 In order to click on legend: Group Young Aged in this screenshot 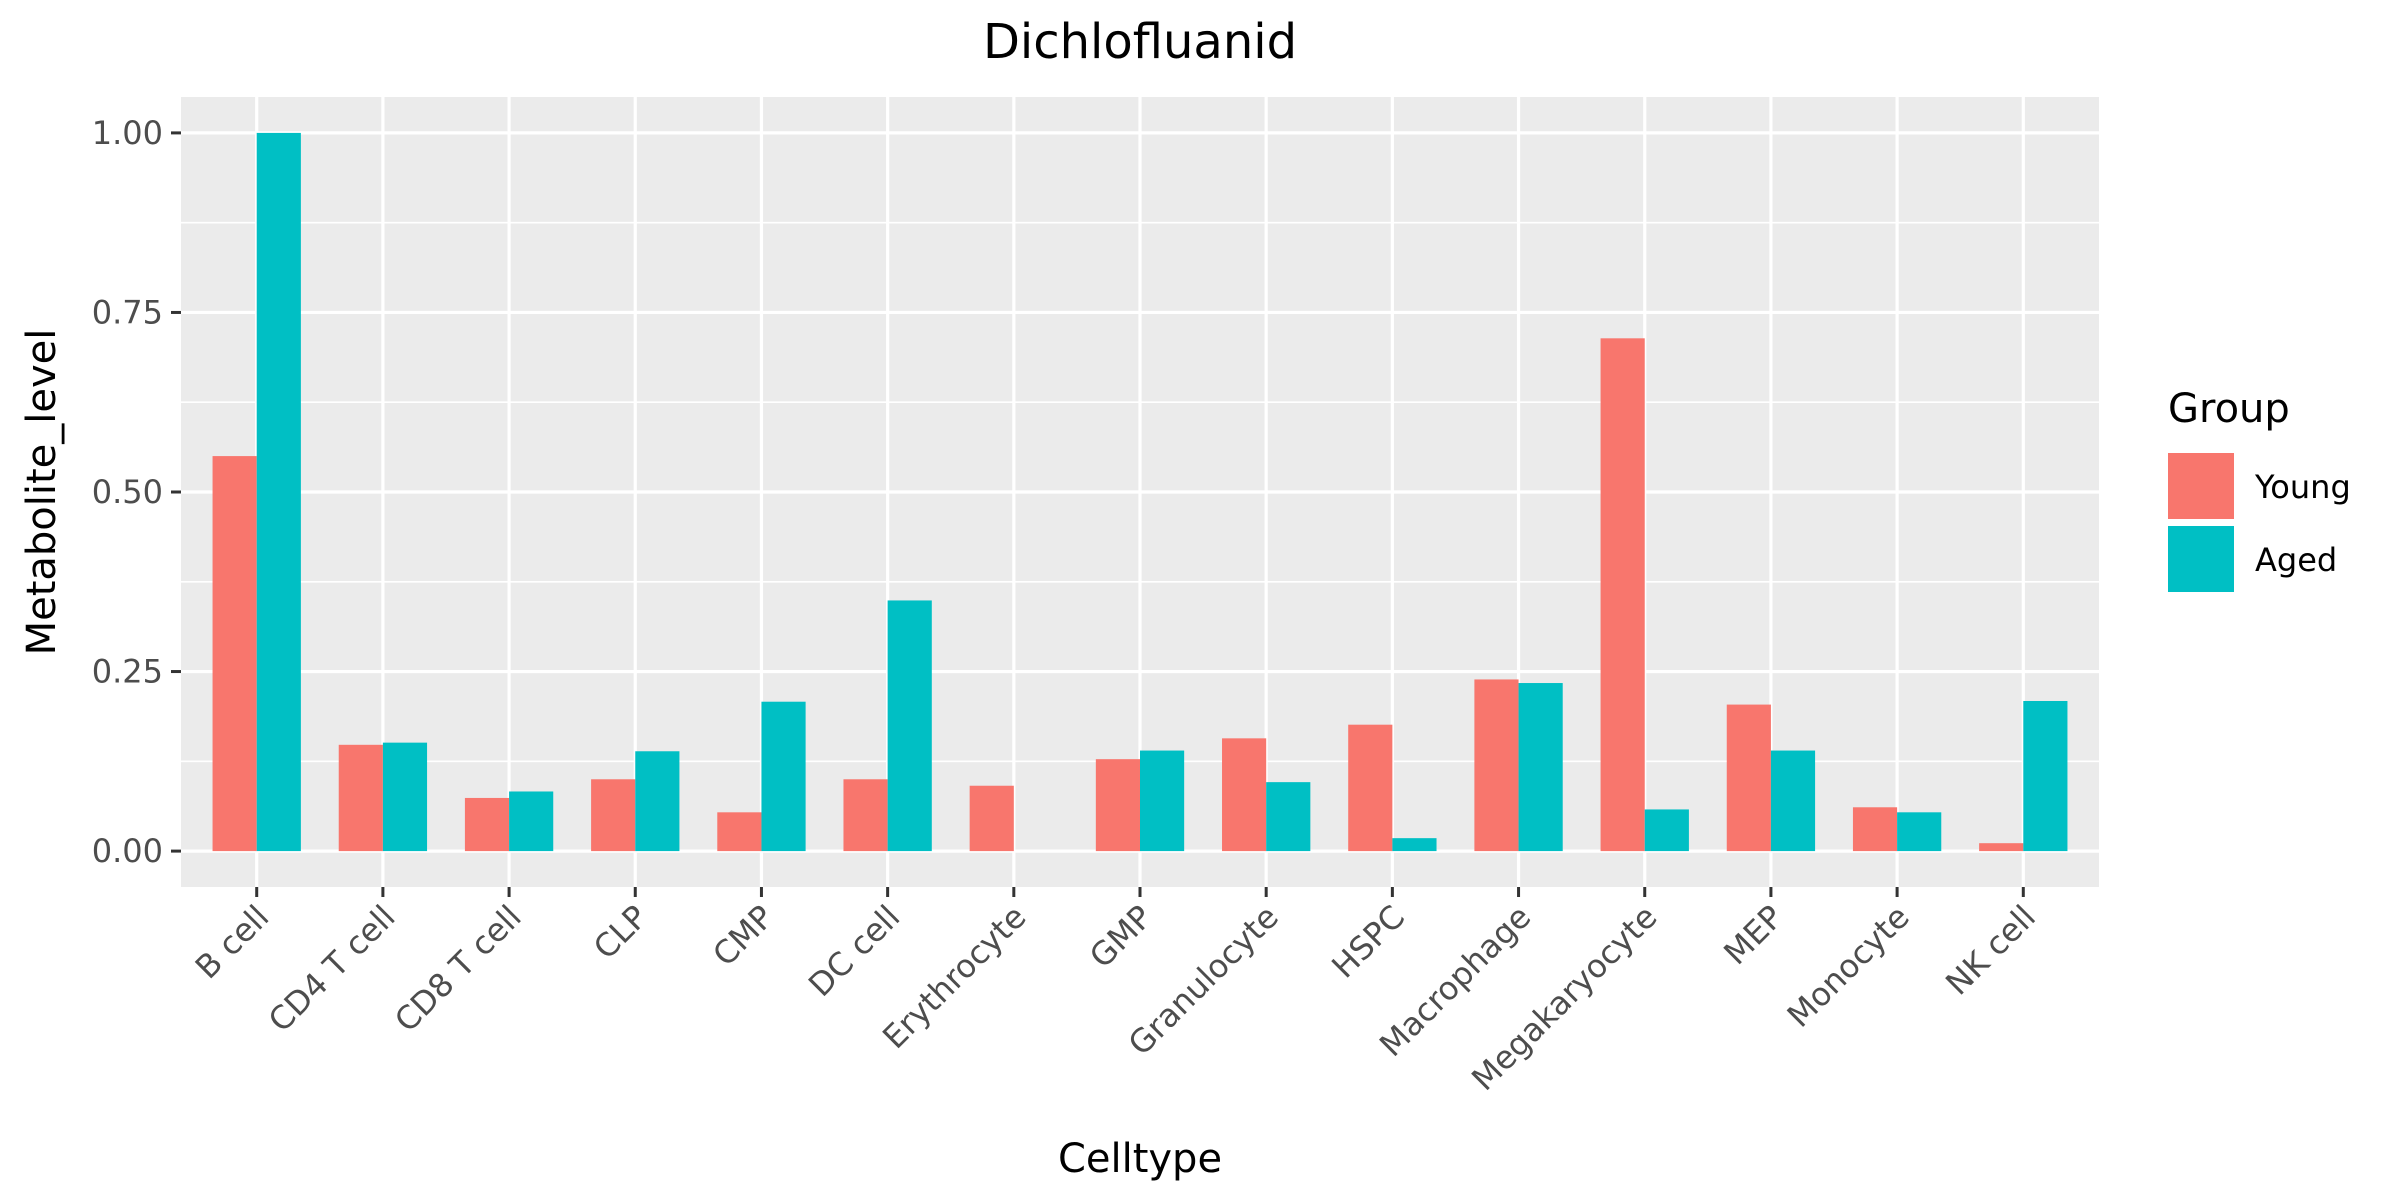, I will do `click(2259, 489)`.